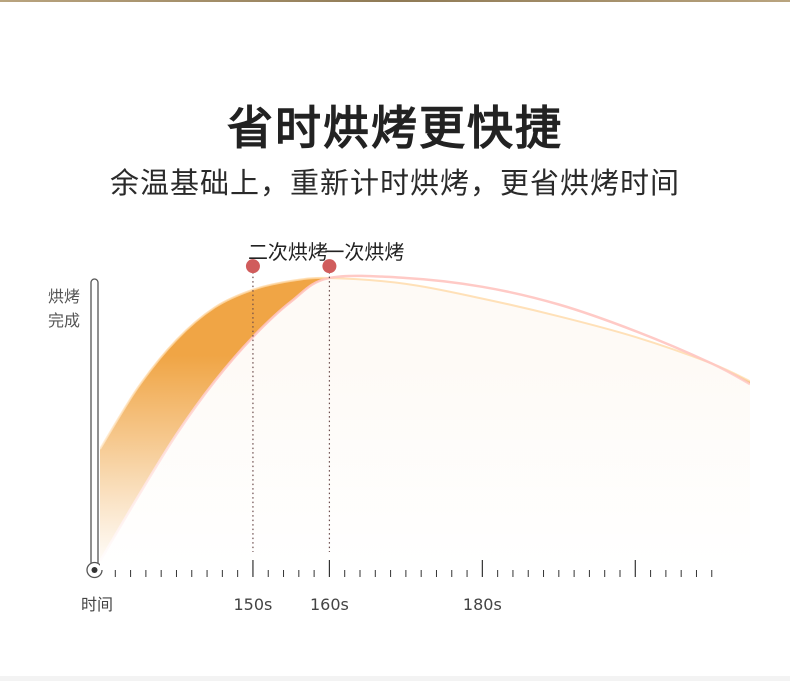  What do you see at coordinates (395, 678) in the screenshot?
I see `bottom-decor-strip` at bounding box center [395, 678].